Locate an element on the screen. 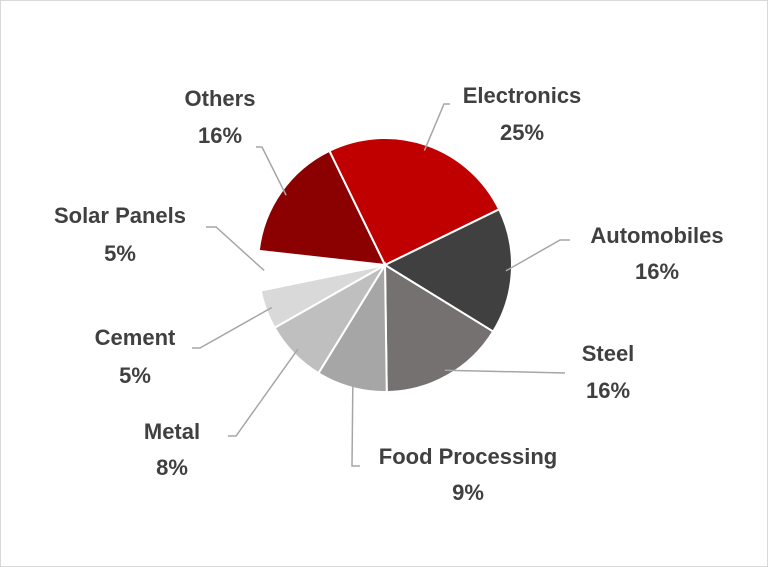 This screenshot has height=567, width=768. category-label: Electronics is located at coordinates (522, 95).